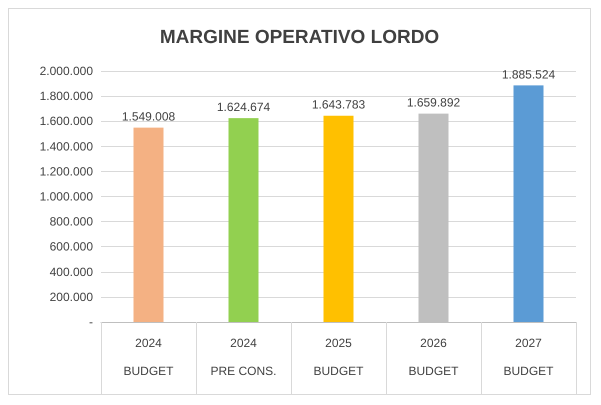 The height and width of the screenshot is (405, 601). Describe the element at coordinates (338, 357) in the screenshot. I see `x-tick-label: 2025 BUDGET` at that location.